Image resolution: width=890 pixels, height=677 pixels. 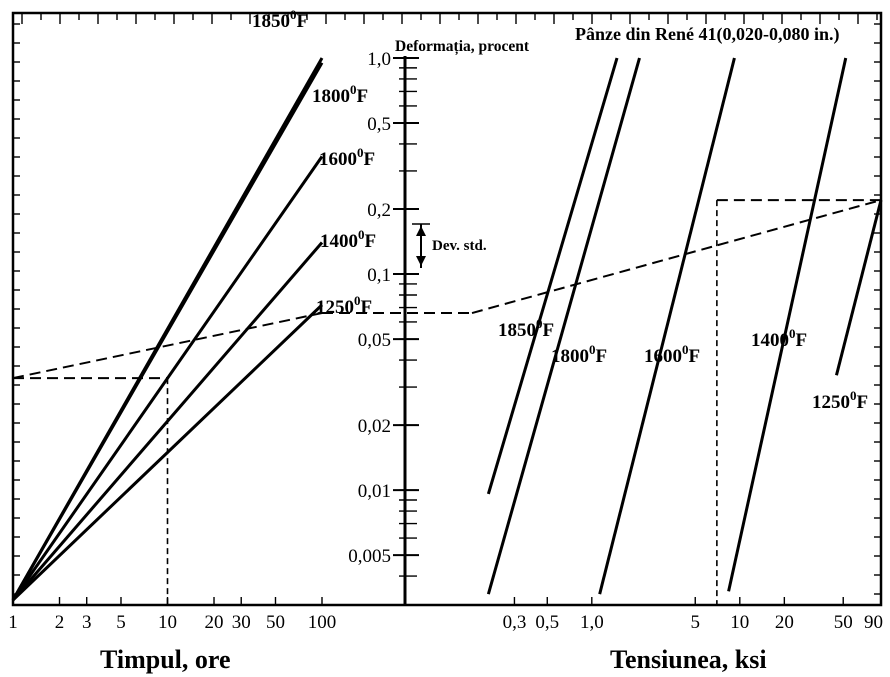 What do you see at coordinates (840, 400) in the screenshot?
I see `stress-series-label-1250: 12500F` at bounding box center [840, 400].